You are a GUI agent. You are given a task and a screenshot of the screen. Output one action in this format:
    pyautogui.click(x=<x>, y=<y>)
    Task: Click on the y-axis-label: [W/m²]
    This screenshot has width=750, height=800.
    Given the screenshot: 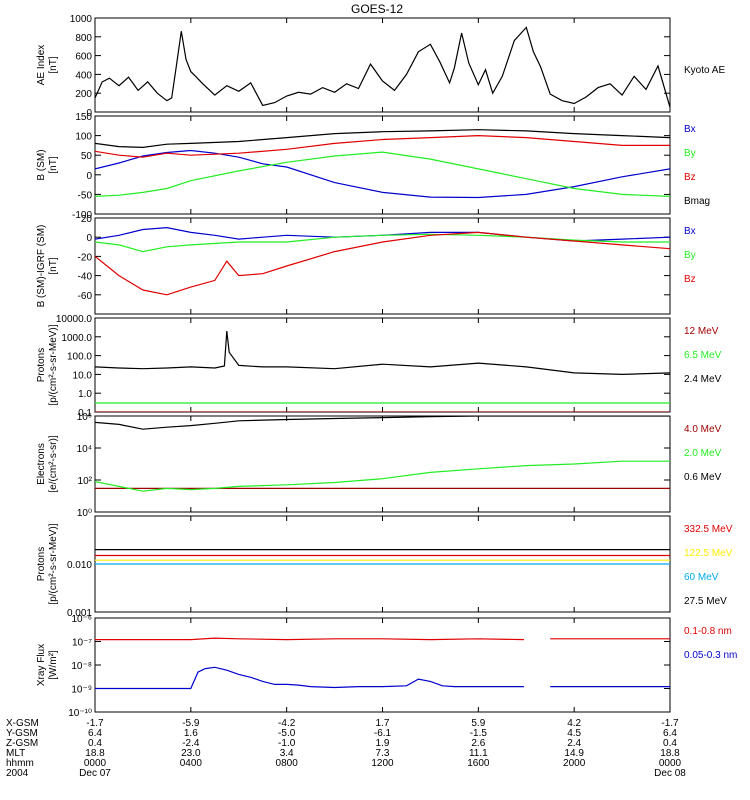 What is the action you would take?
    pyautogui.click(x=53, y=665)
    